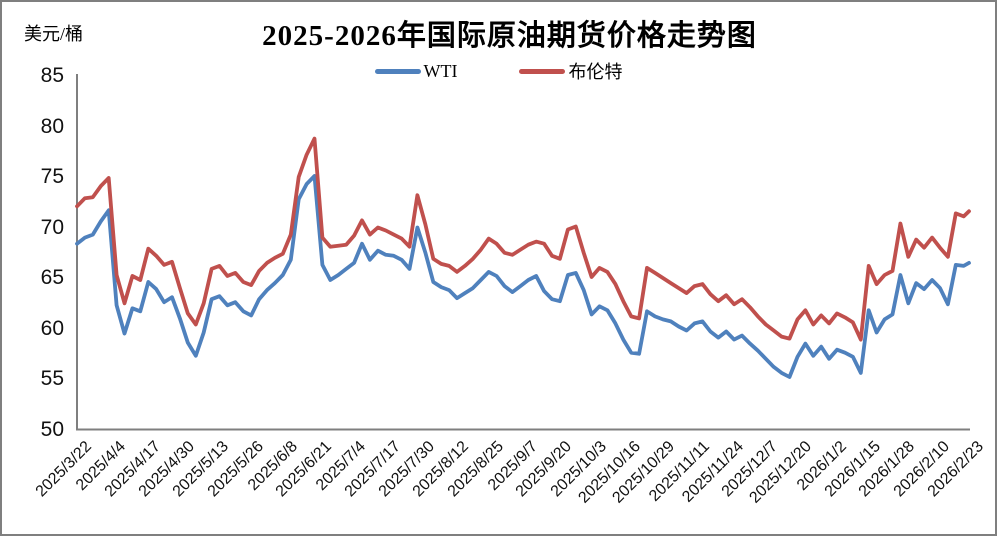 Image resolution: width=997 pixels, height=536 pixels. Describe the element at coordinates (54, 34) in the screenshot. I see `y-axis-unit-label: 美元/桶` at that location.